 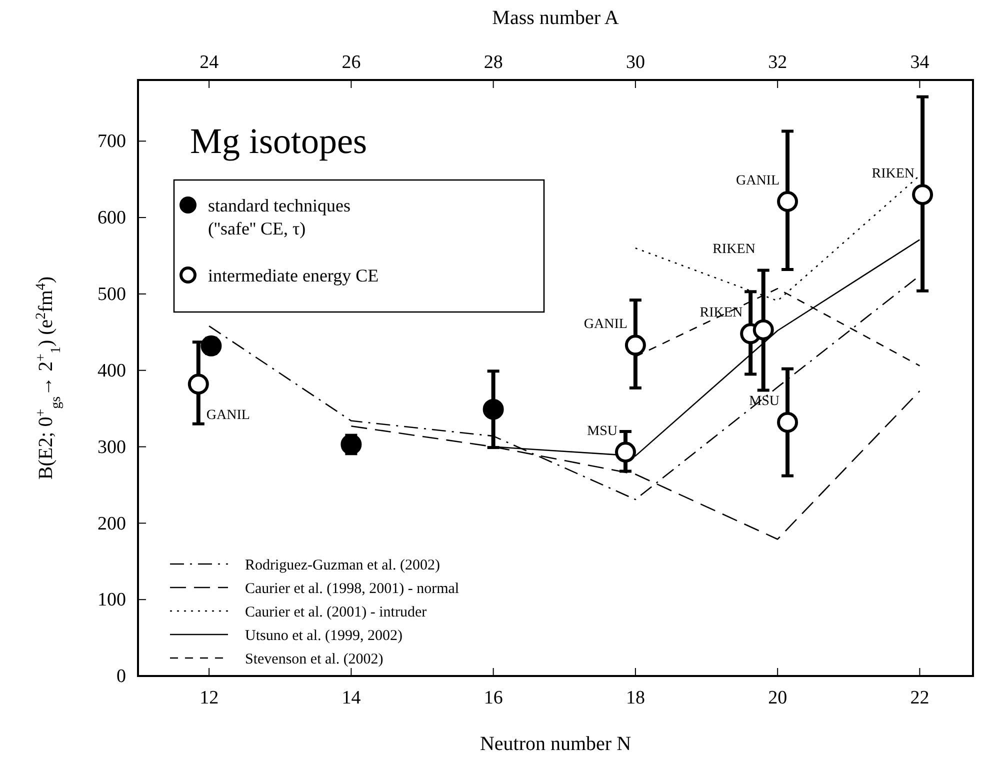 I want to click on x2-axis-title: Mass number A, so click(x=556, y=18).